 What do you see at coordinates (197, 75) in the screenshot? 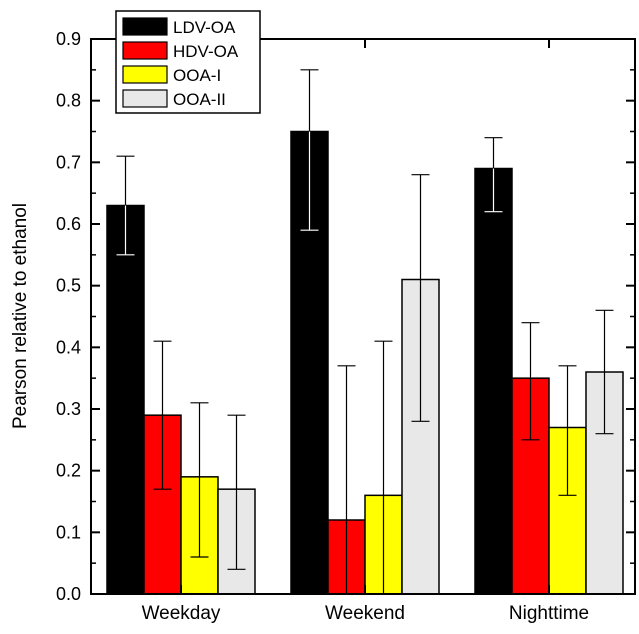
I see `legend-label: OOA-I` at bounding box center [197, 75].